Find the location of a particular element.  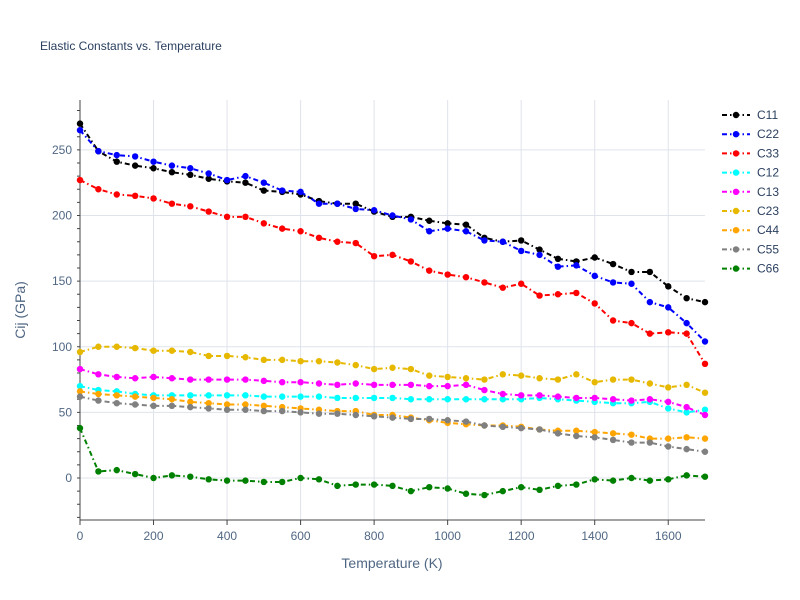

series-c66 is located at coordinates (392, 461).